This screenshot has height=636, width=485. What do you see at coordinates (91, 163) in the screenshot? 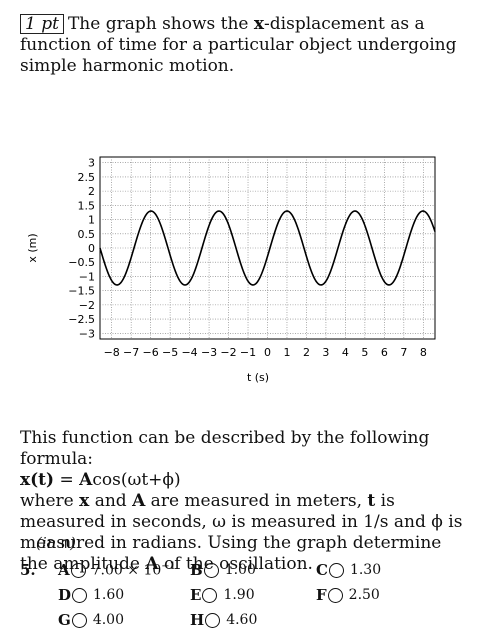
I see `y-tick-label: 3` at bounding box center [91, 163].